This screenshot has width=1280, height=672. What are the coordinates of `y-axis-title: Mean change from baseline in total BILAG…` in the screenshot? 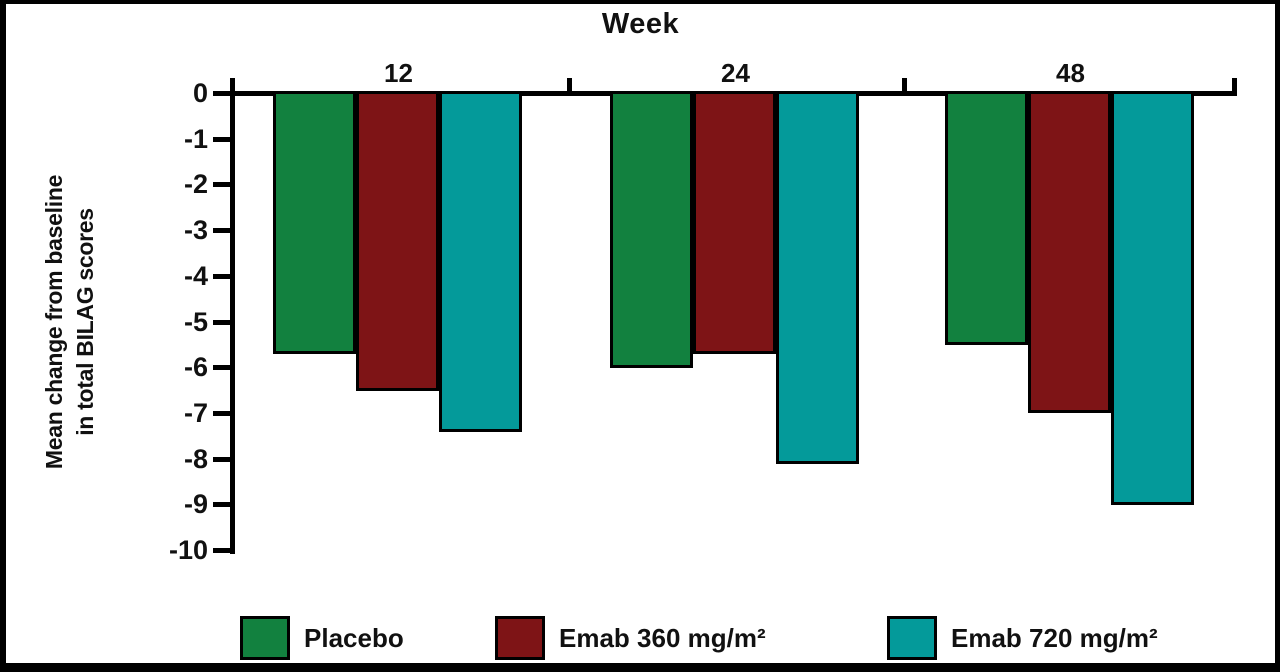 It's located at (70, 322).